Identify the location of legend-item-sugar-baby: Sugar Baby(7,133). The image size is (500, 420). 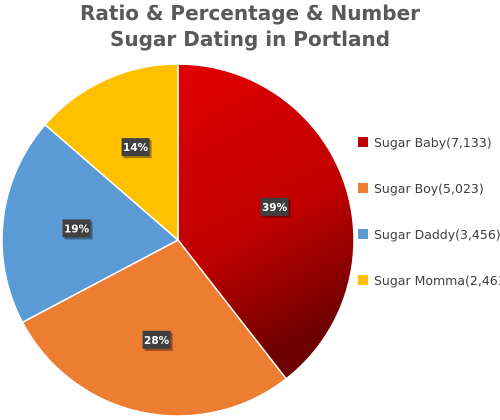
(428, 142).